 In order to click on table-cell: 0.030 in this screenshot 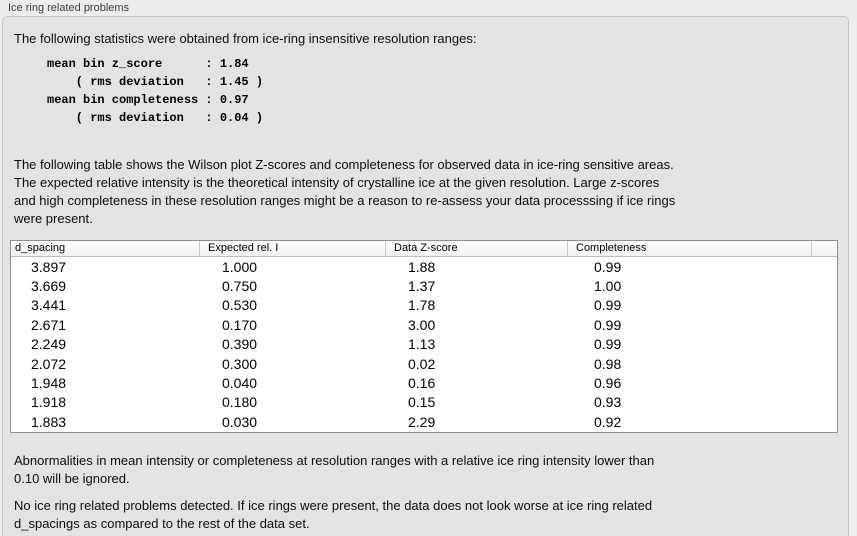, I will do `click(240, 421)`.